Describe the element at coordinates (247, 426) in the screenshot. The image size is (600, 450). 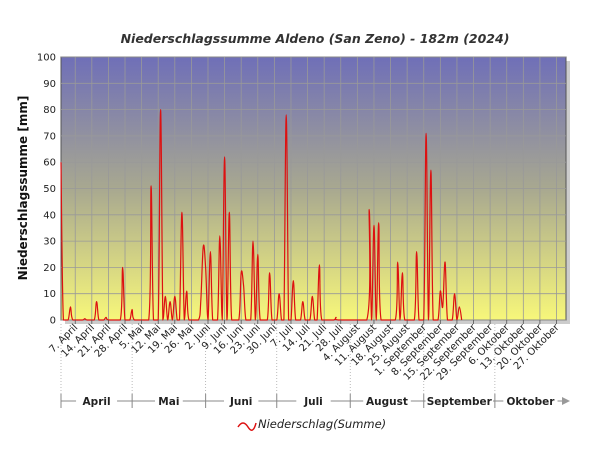
I see `legend-line-swatch` at that location.